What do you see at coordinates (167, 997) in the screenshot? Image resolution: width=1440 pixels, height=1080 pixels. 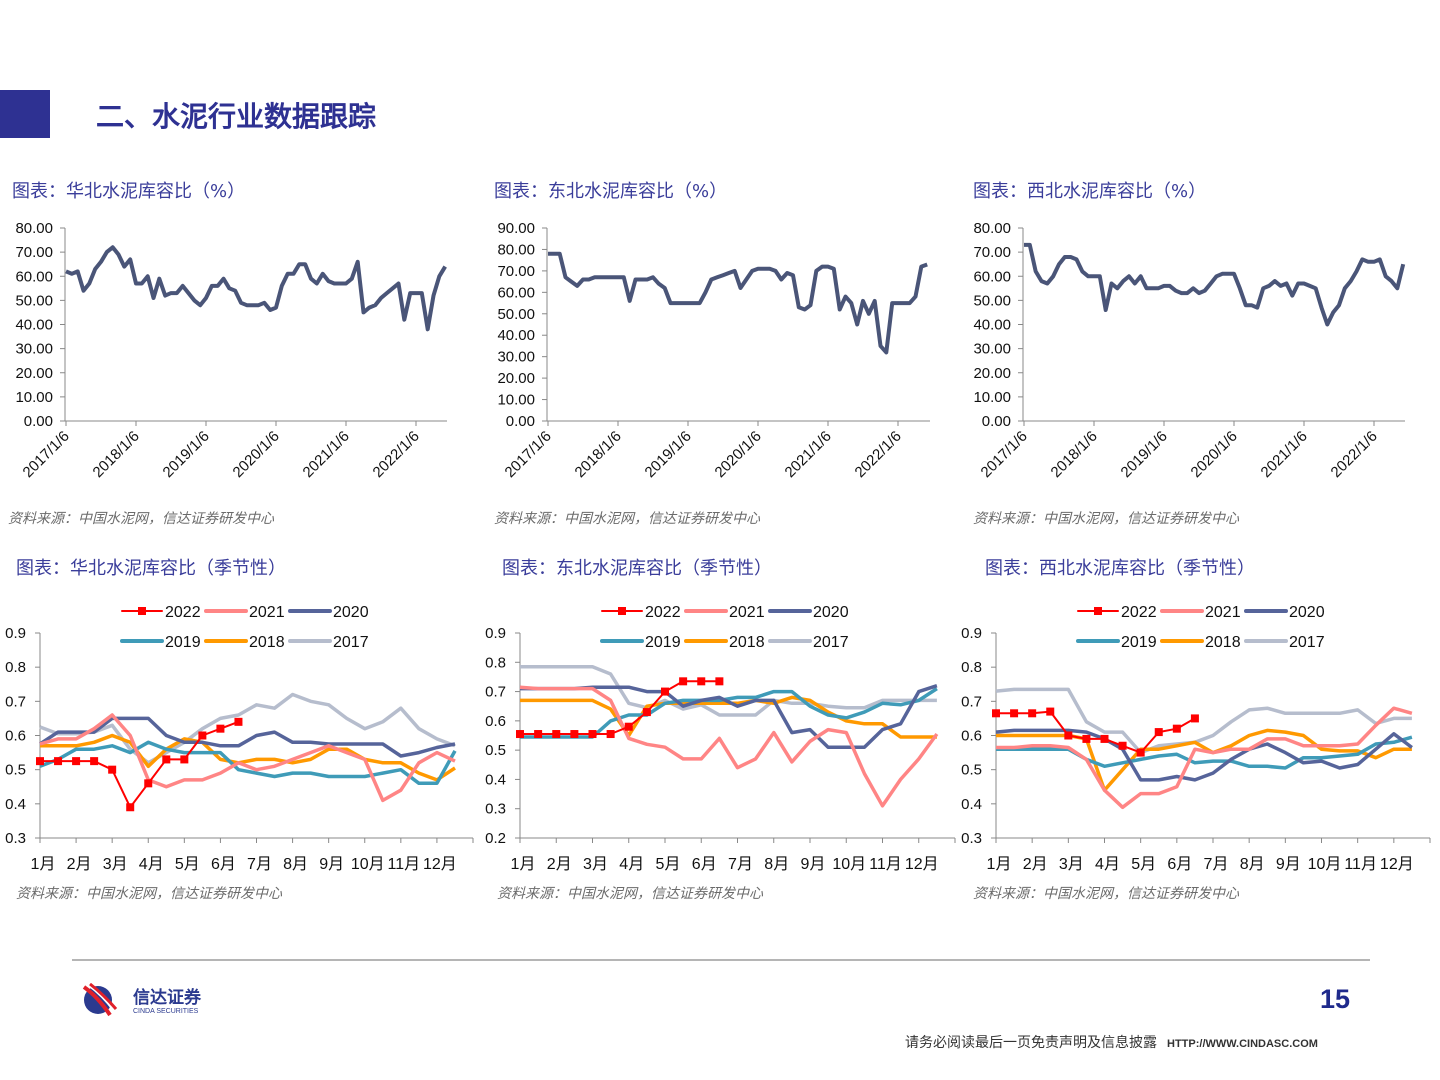 I see `logo-text: 信达证券` at bounding box center [167, 997].